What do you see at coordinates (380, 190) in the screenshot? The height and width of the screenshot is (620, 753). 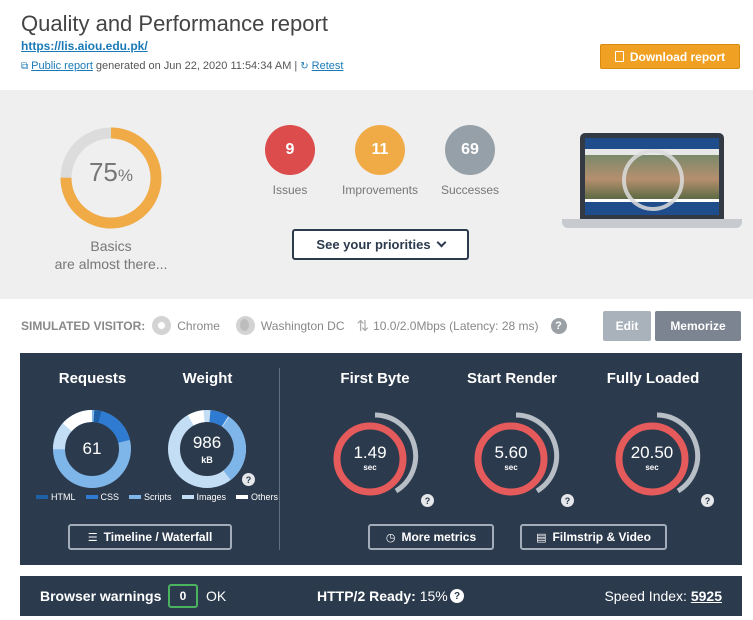 I see `improvements-label: Improvements` at bounding box center [380, 190].